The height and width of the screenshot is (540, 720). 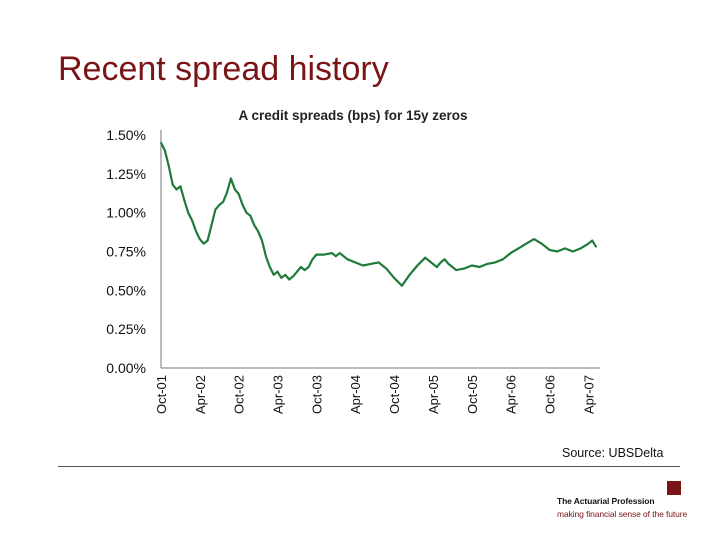 What do you see at coordinates (126, 290) in the screenshot?
I see `y-tick-label: 0.50%` at bounding box center [126, 290].